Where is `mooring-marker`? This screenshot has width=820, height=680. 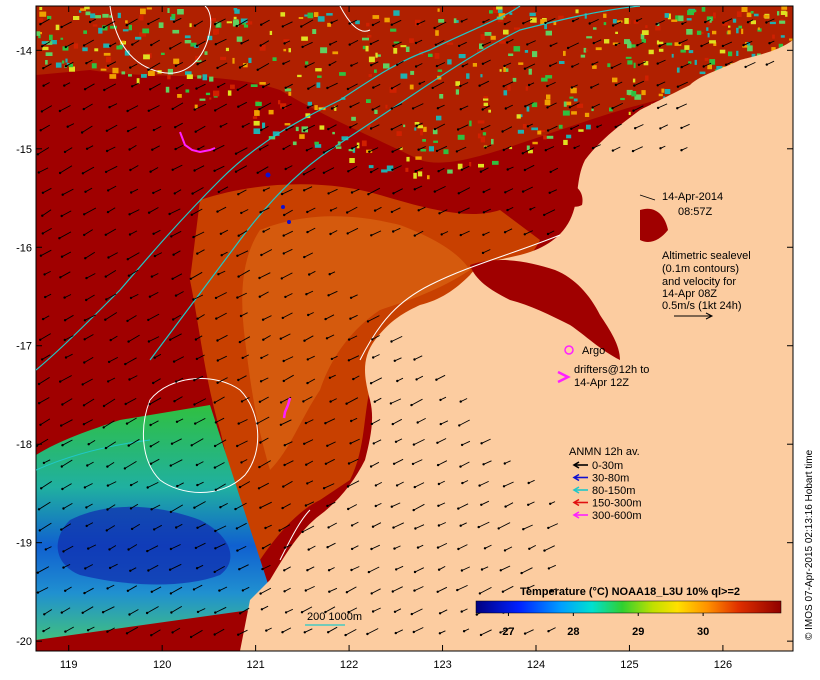 mooring-marker is located at coordinates (289, 222).